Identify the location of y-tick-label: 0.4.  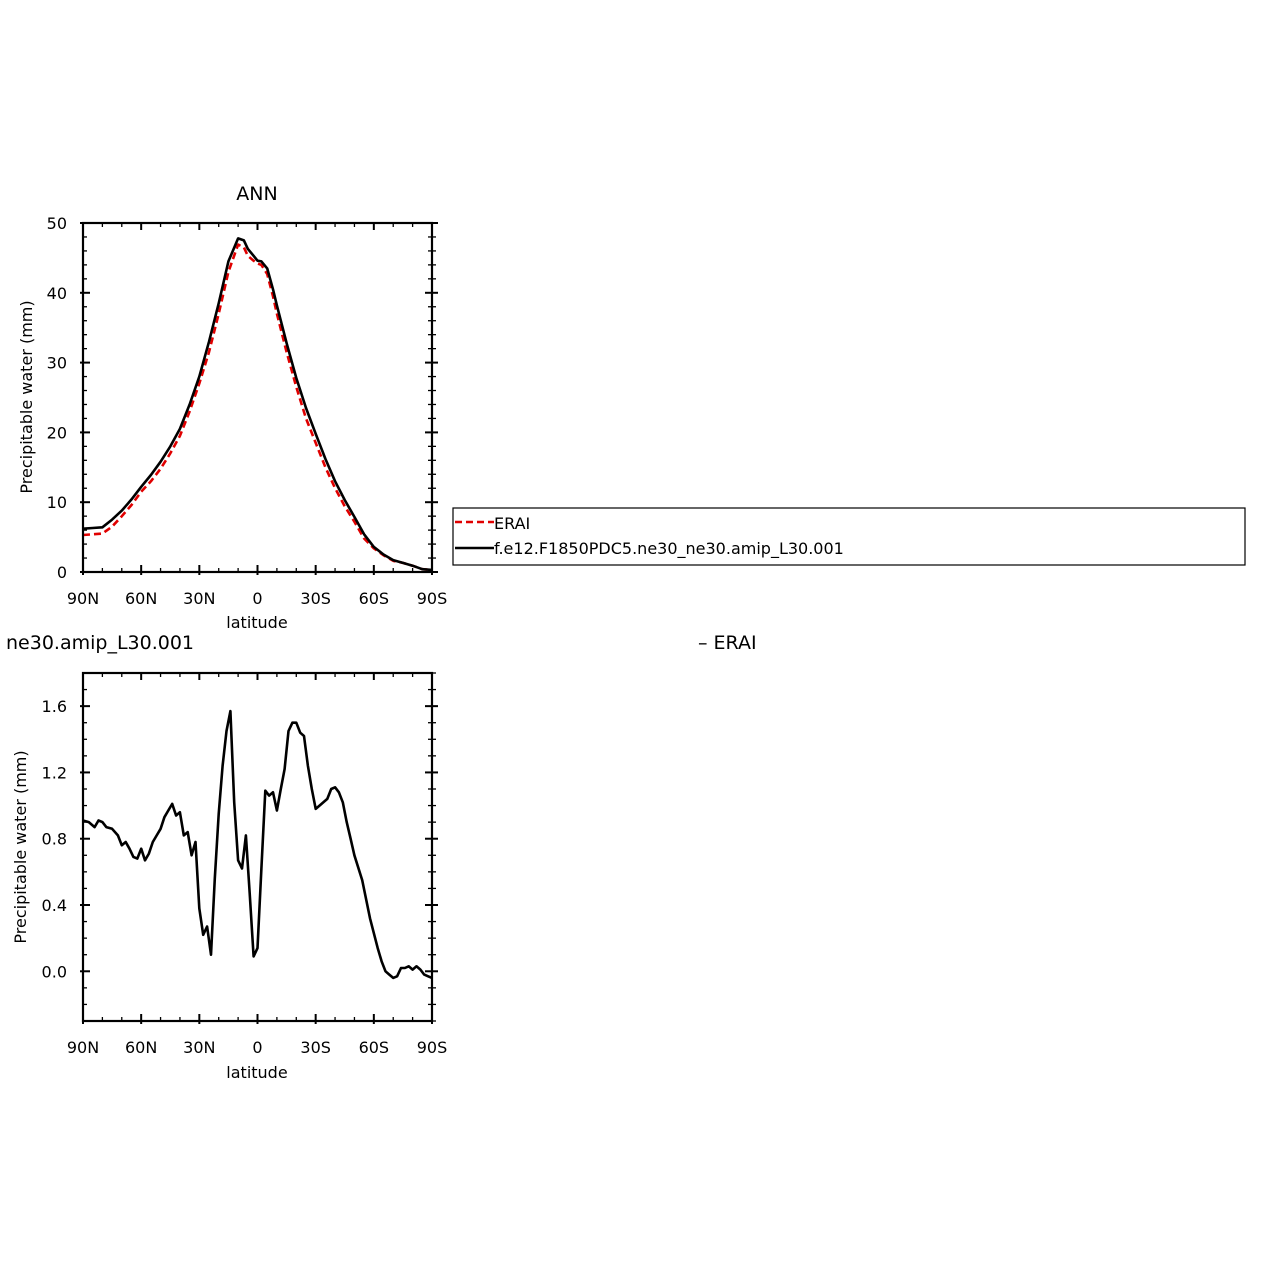
(54, 905).